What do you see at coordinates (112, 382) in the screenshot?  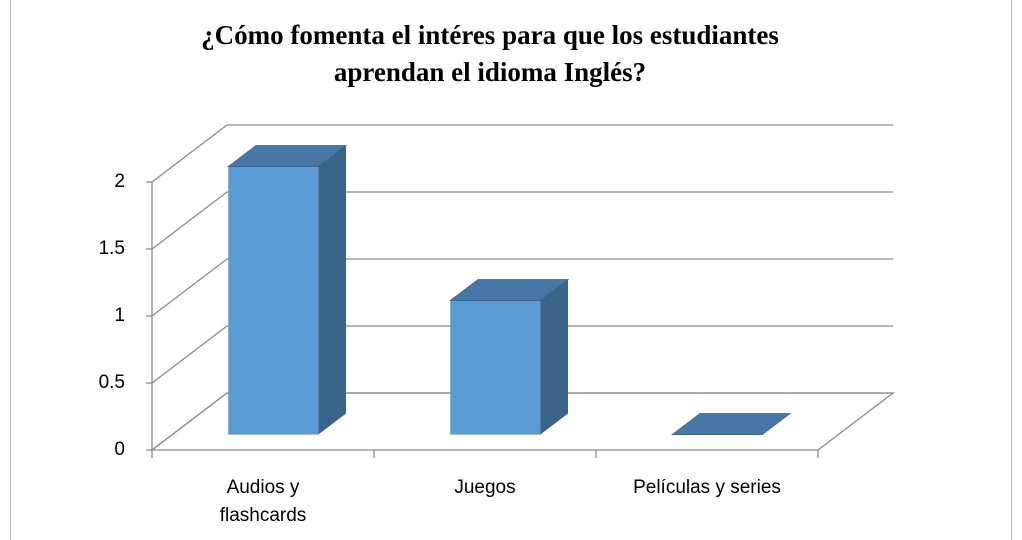 I see `y-tick-label: 0.5` at bounding box center [112, 382].